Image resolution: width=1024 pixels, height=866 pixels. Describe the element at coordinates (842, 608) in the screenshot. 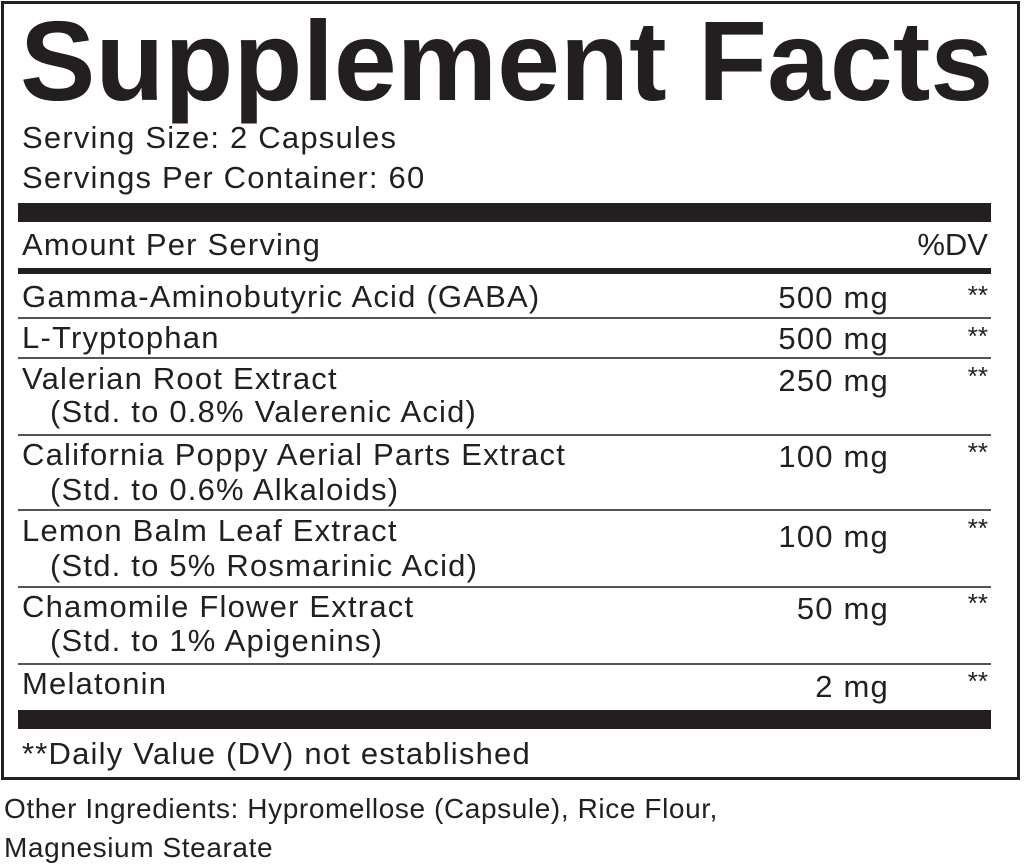

I see `ingredient-amount: 50 mg` at that location.